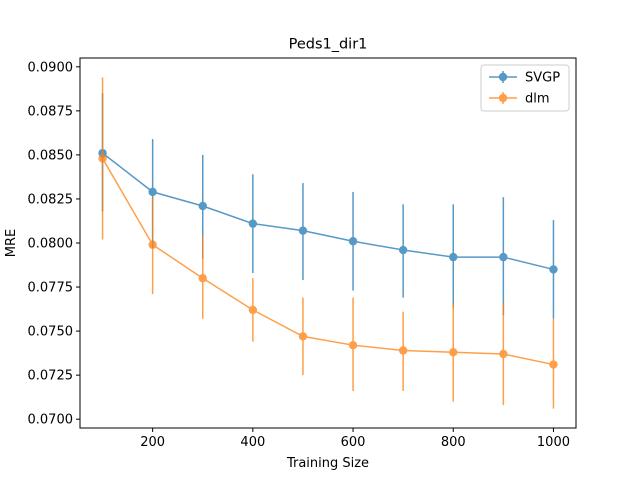 Image resolution: width=640 pixels, height=480 pixels. I want to click on legend: SVGP dlm, so click(525, 88).